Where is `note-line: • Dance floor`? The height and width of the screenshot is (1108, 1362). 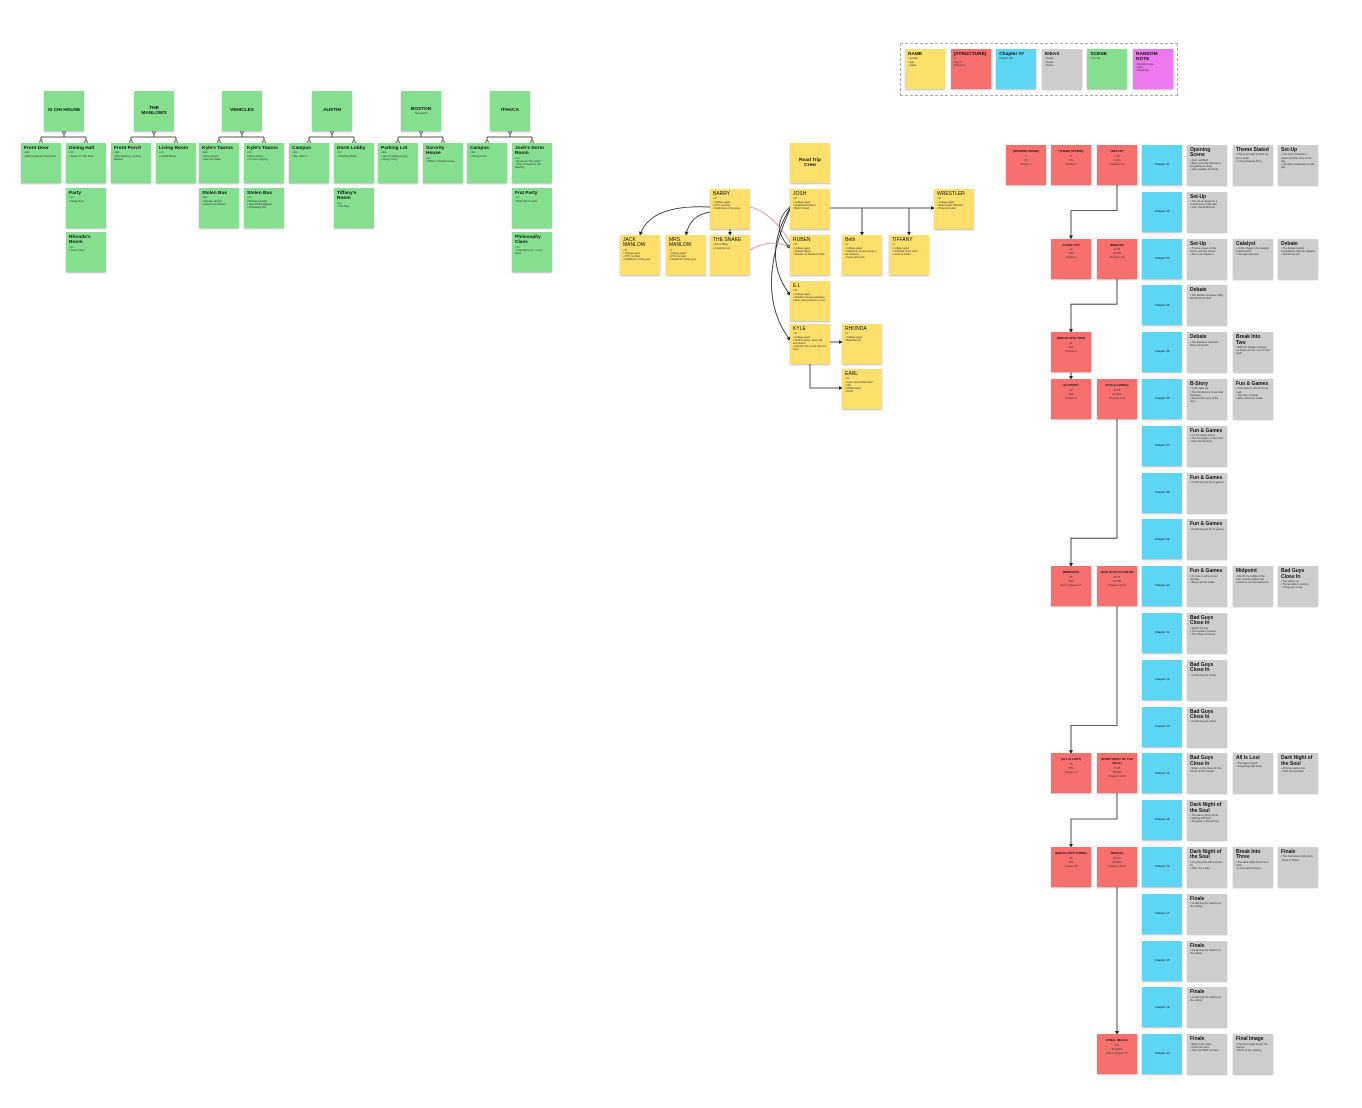 note-line: • Dance floor is located at coordinates (76, 201).